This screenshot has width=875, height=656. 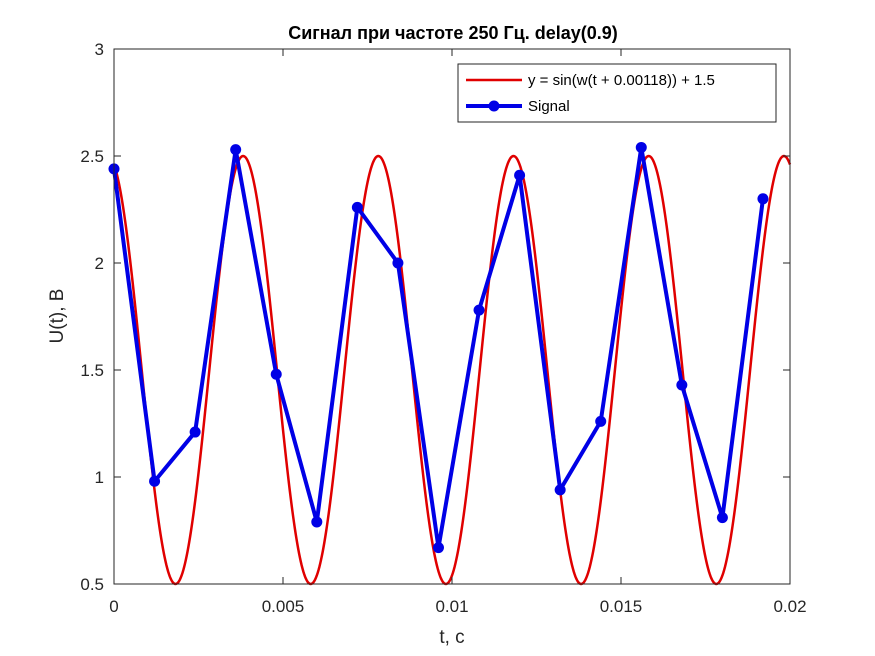 I want to click on y-tick-label: 2.5, so click(x=92, y=156).